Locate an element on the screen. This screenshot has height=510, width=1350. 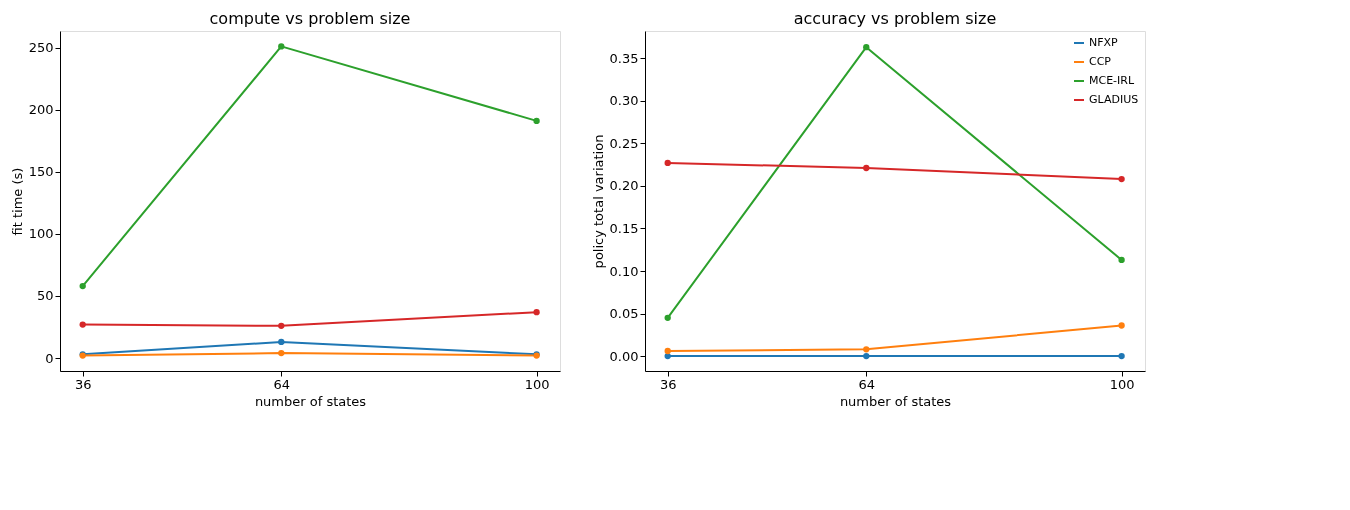
y-axis-title: fit time (s) is located at coordinates (17, 201).